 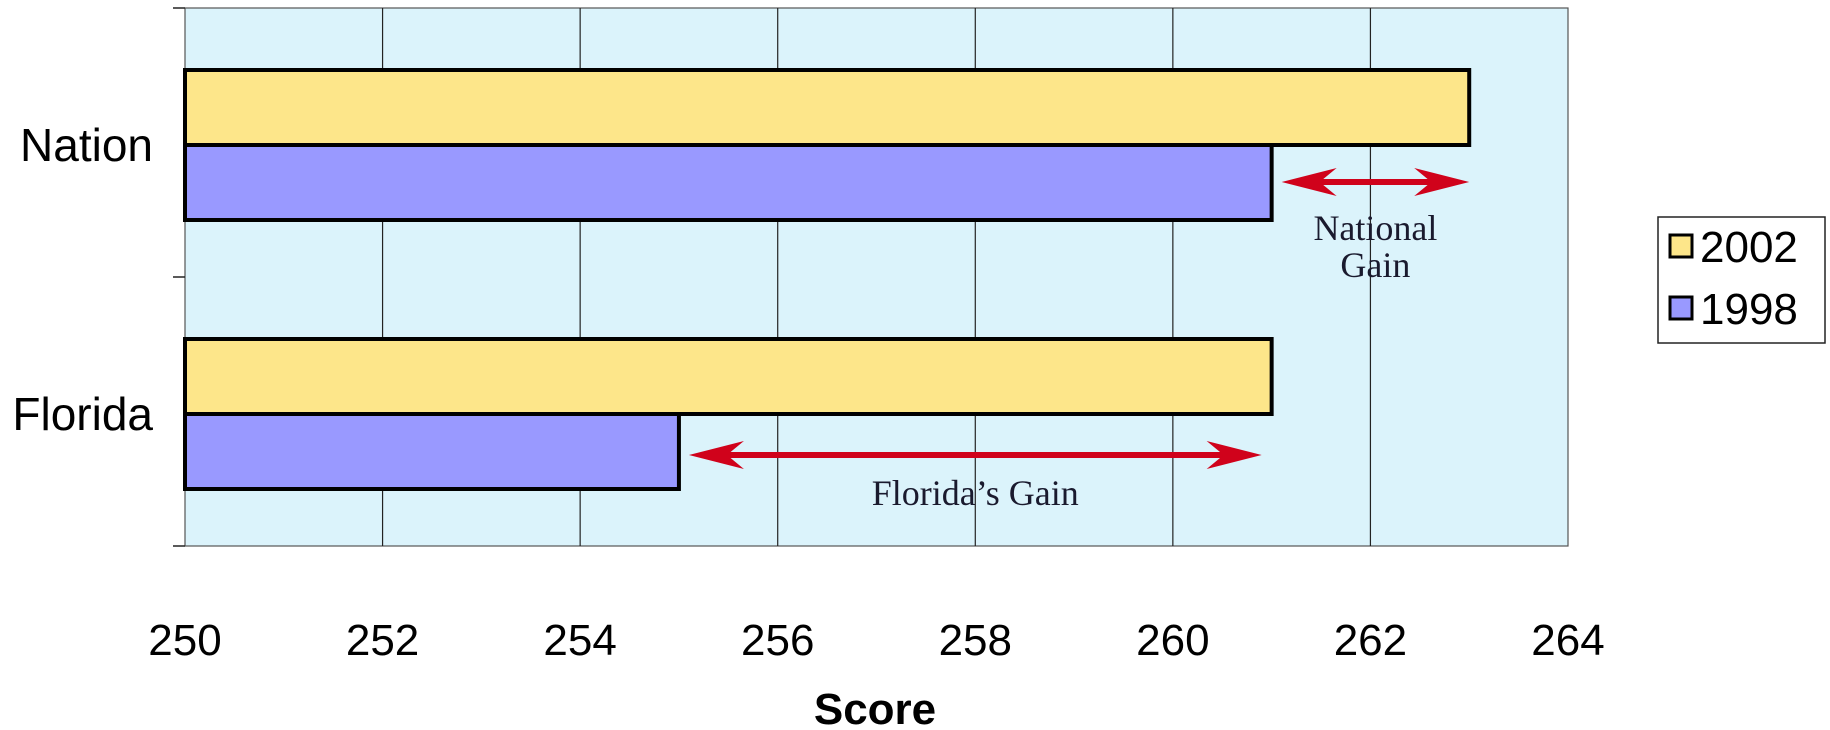 I want to click on x-tick-label: 262, so click(x=1370, y=640).